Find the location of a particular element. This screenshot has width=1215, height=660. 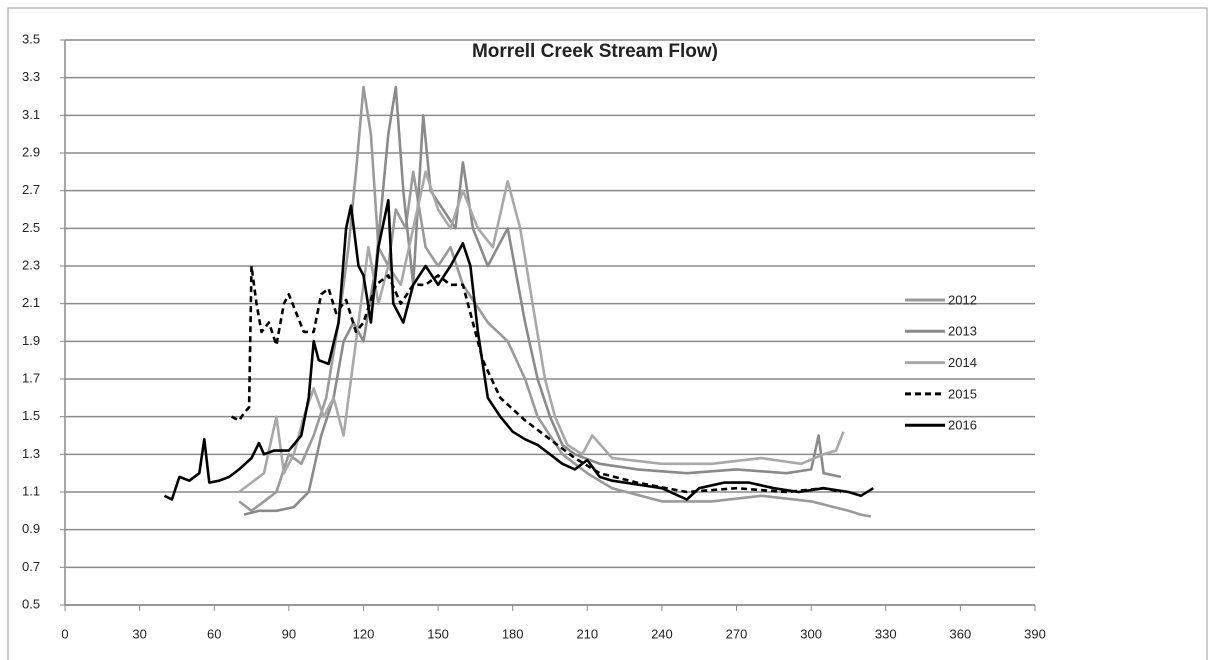

x-tick-label: 0 is located at coordinates (64, 633).